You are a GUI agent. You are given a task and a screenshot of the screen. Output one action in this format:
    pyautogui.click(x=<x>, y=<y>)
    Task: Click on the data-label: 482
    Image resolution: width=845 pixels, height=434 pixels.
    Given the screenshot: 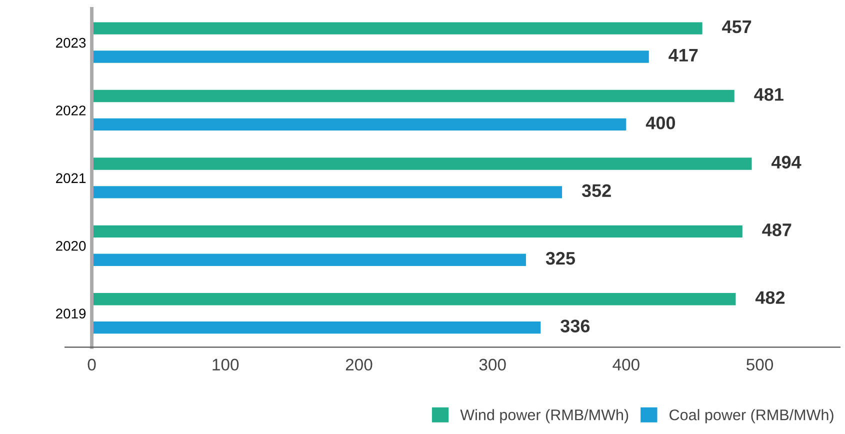 What is the action you would take?
    pyautogui.click(x=770, y=297)
    